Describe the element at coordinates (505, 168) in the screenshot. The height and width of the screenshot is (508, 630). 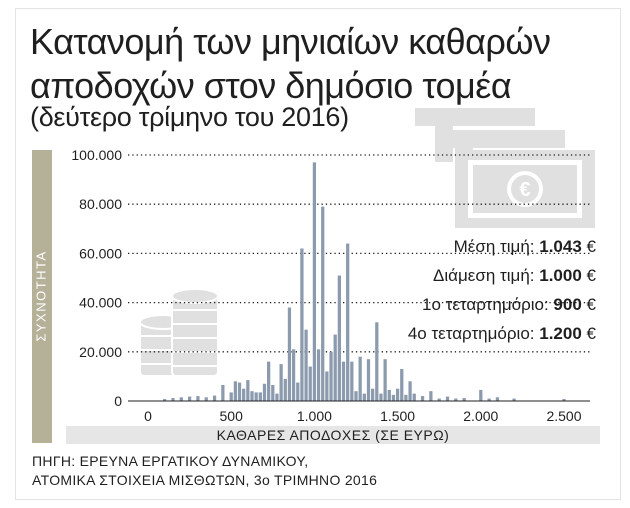
I see `euro-banknotes-icon: €` at that location.